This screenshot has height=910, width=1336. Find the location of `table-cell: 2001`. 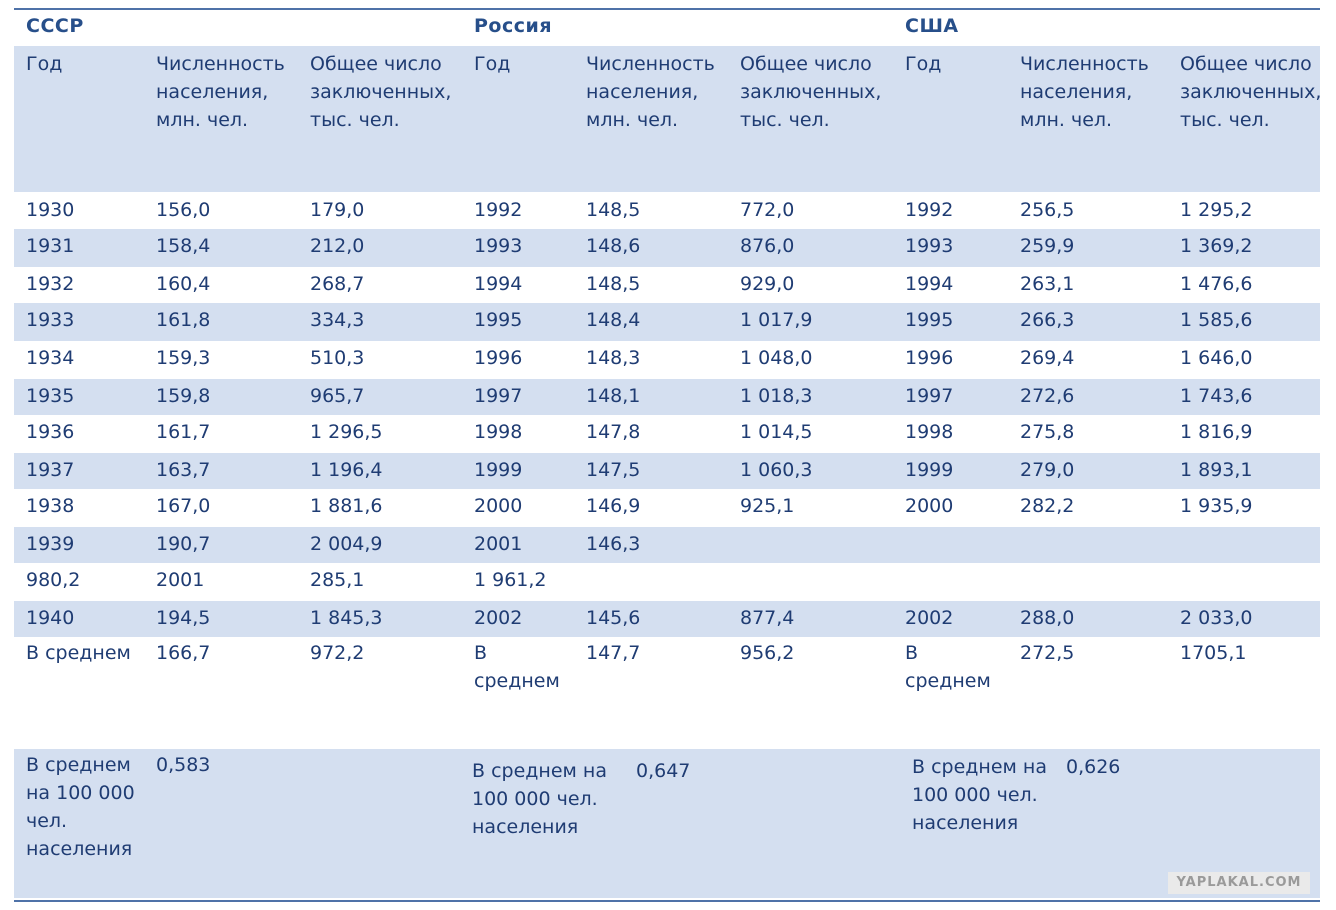

table-cell: 2001 is located at coordinates (498, 544).